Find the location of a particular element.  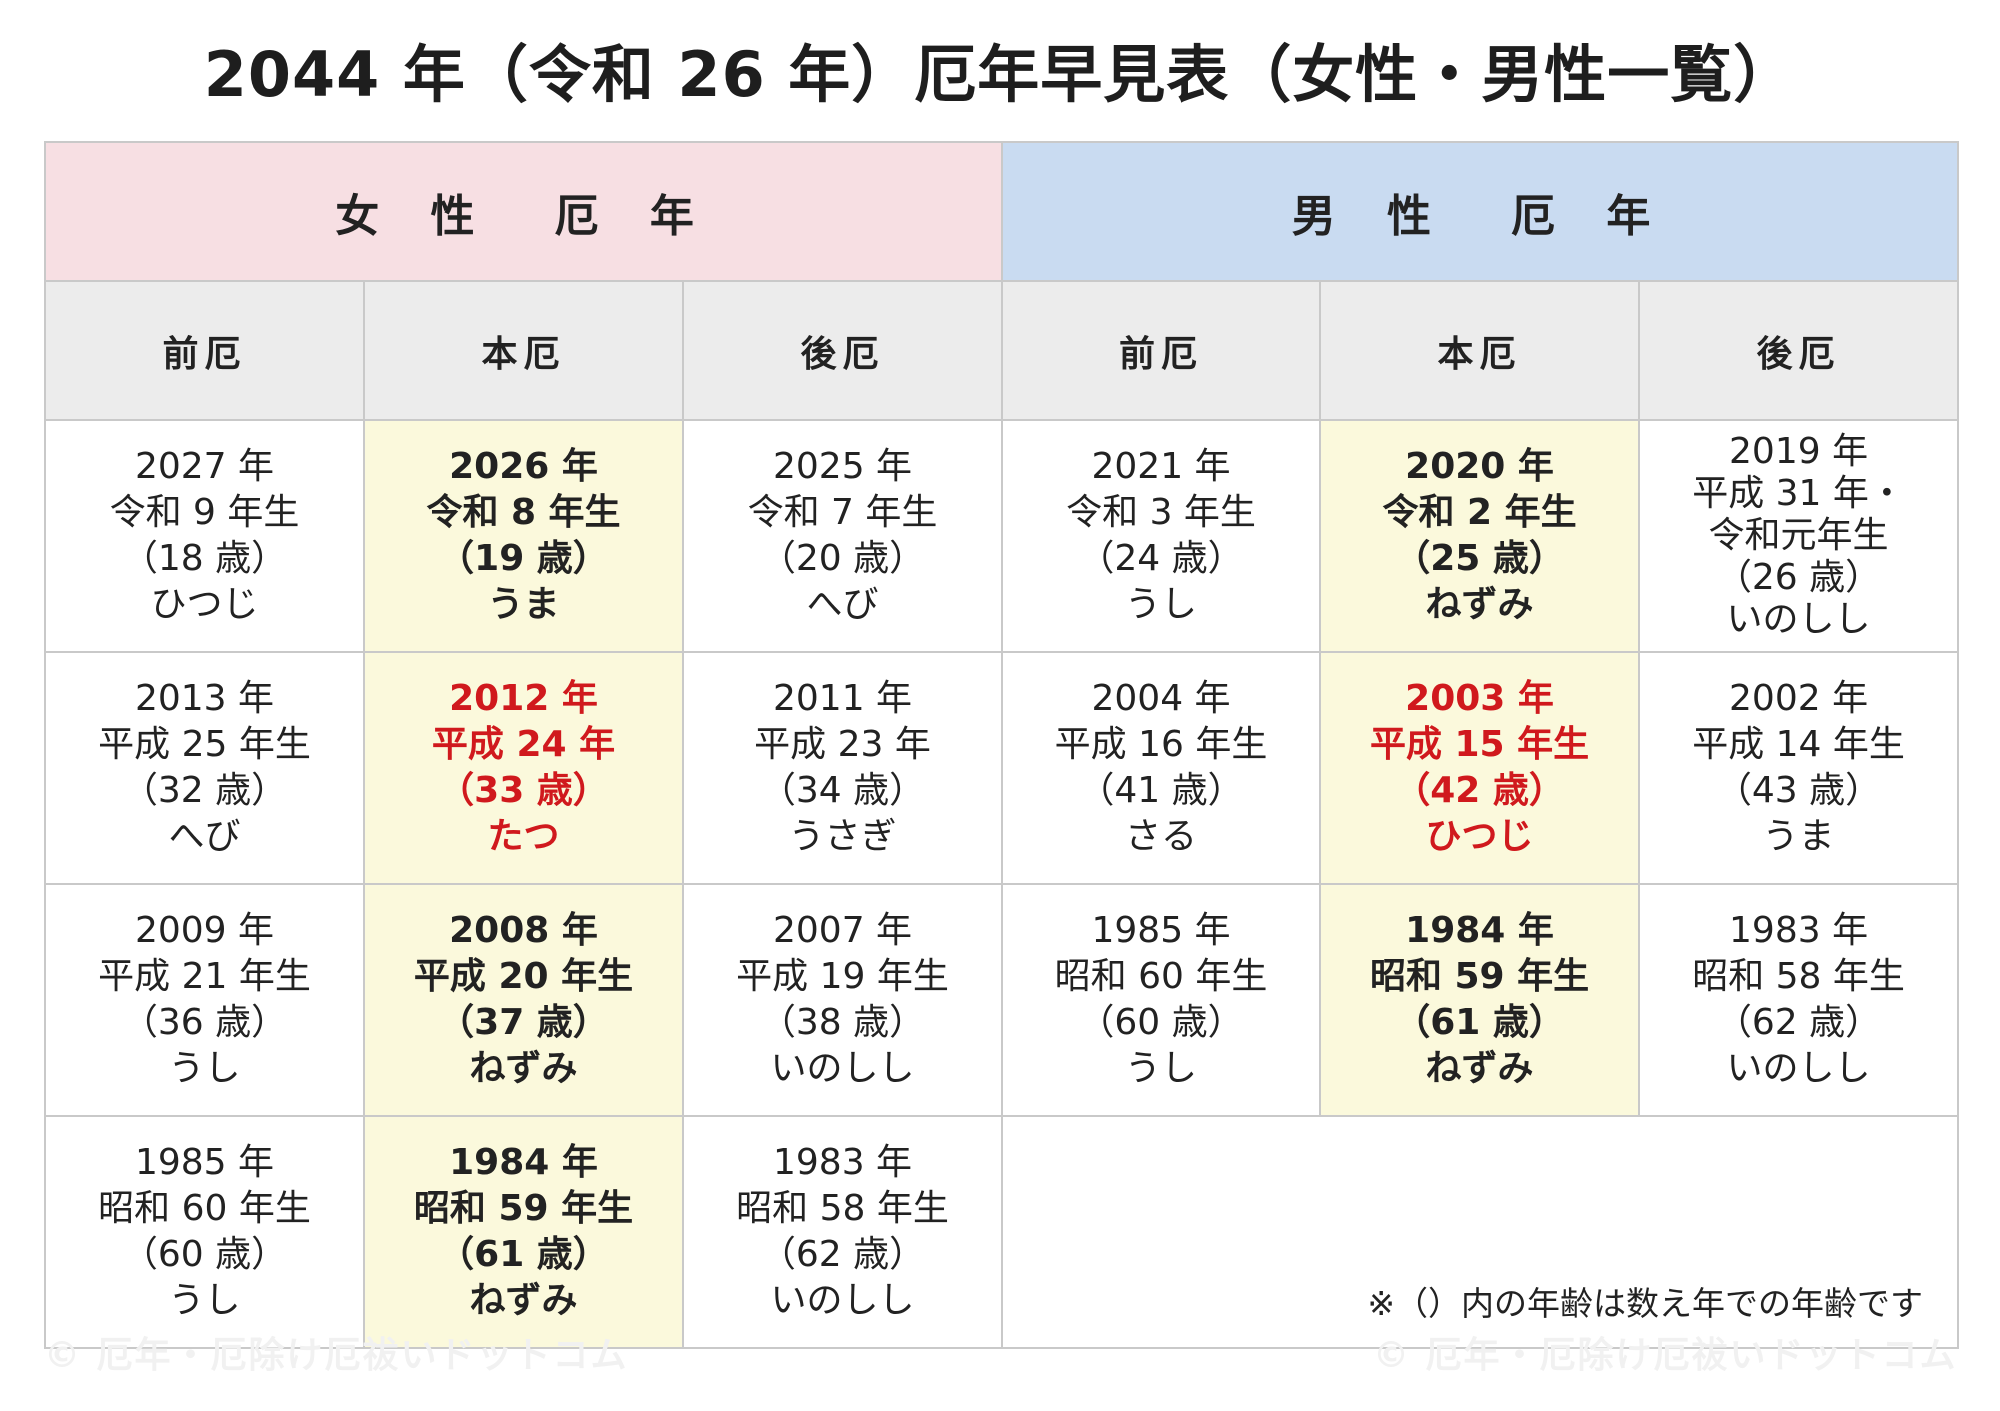

female-atoyaku-cell: 1983 年 昭和 58 年生 （62 歳） いのしし is located at coordinates (842, 1232).